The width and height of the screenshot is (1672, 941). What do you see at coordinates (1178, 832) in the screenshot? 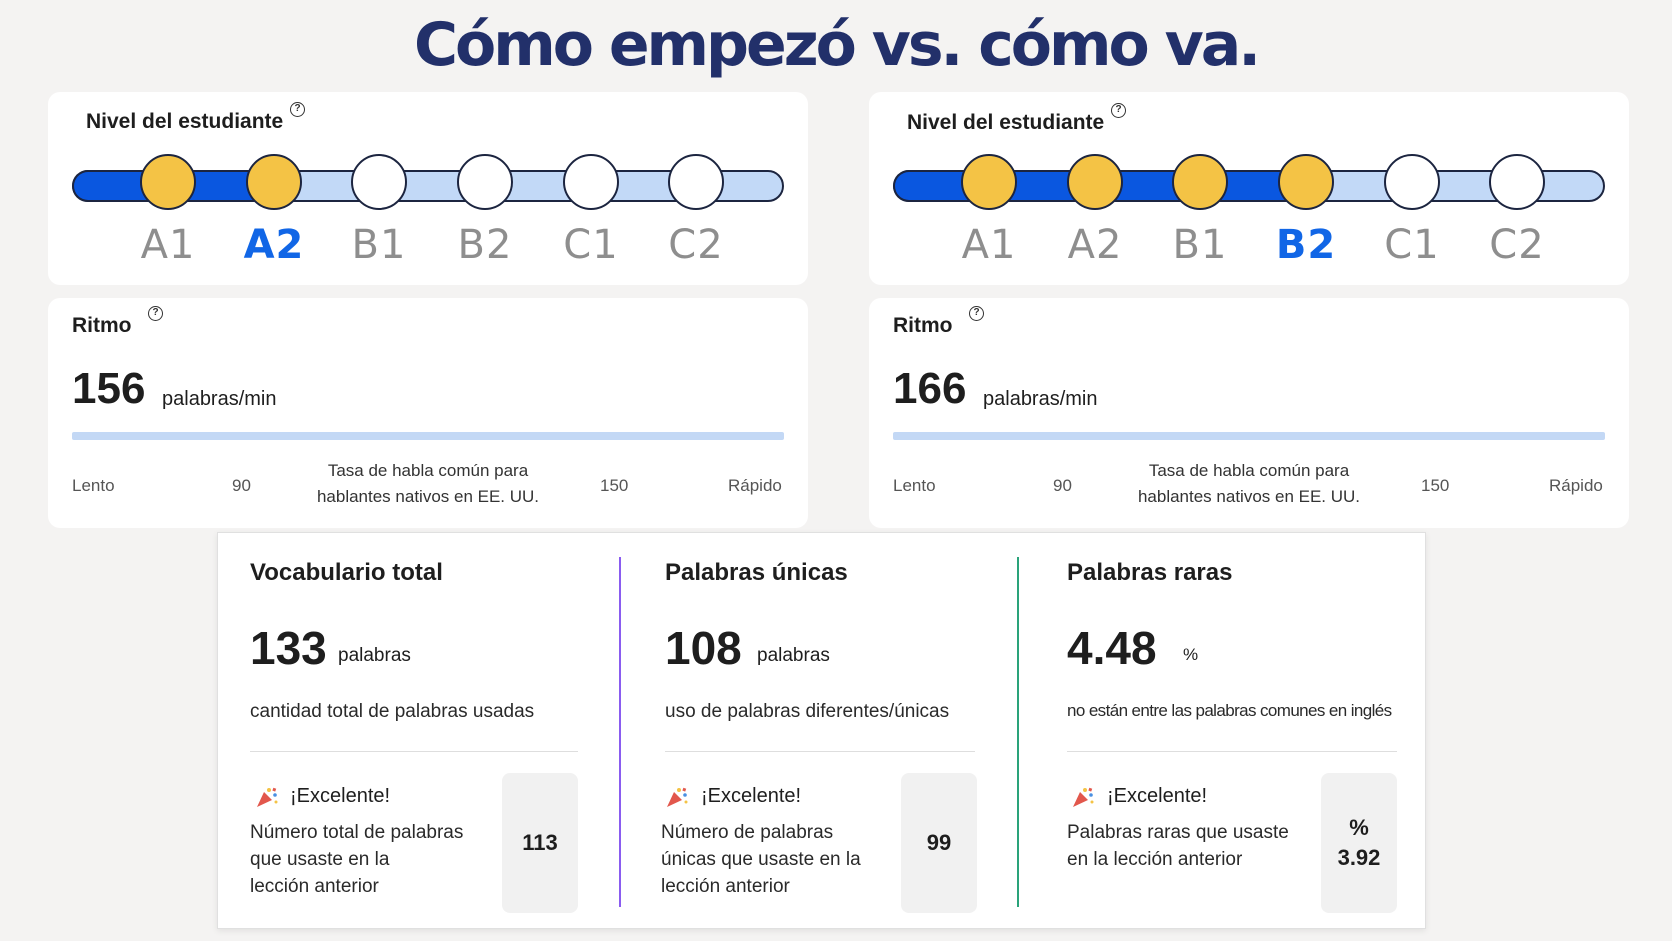
I see `previous-note-line1: Palabras raras que usaste` at bounding box center [1178, 832].